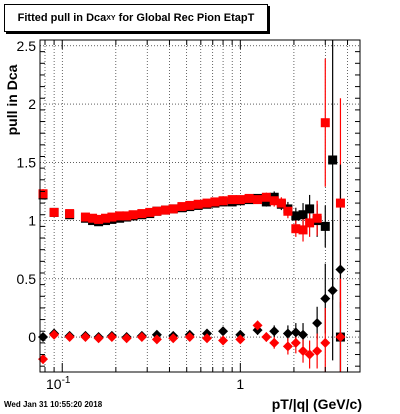 This screenshot has height=414, width=400. I want to click on y-tick-label: 2.5, so click(27, 46).